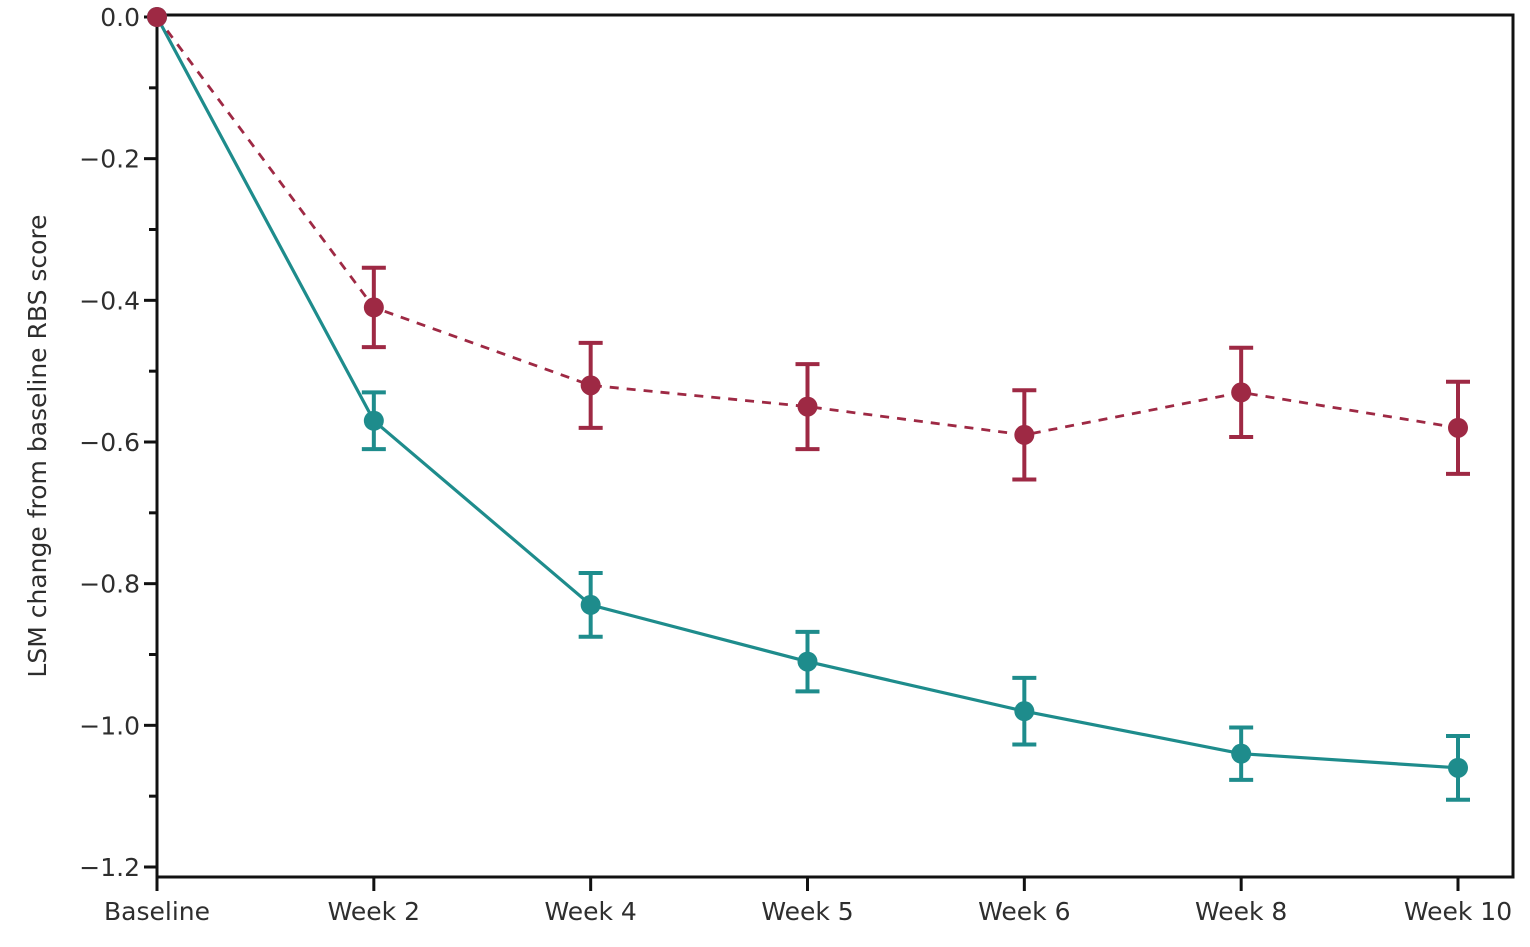 The image size is (1530, 947). What do you see at coordinates (109, 584) in the screenshot?
I see `y-tick-label: −0.8` at bounding box center [109, 584].